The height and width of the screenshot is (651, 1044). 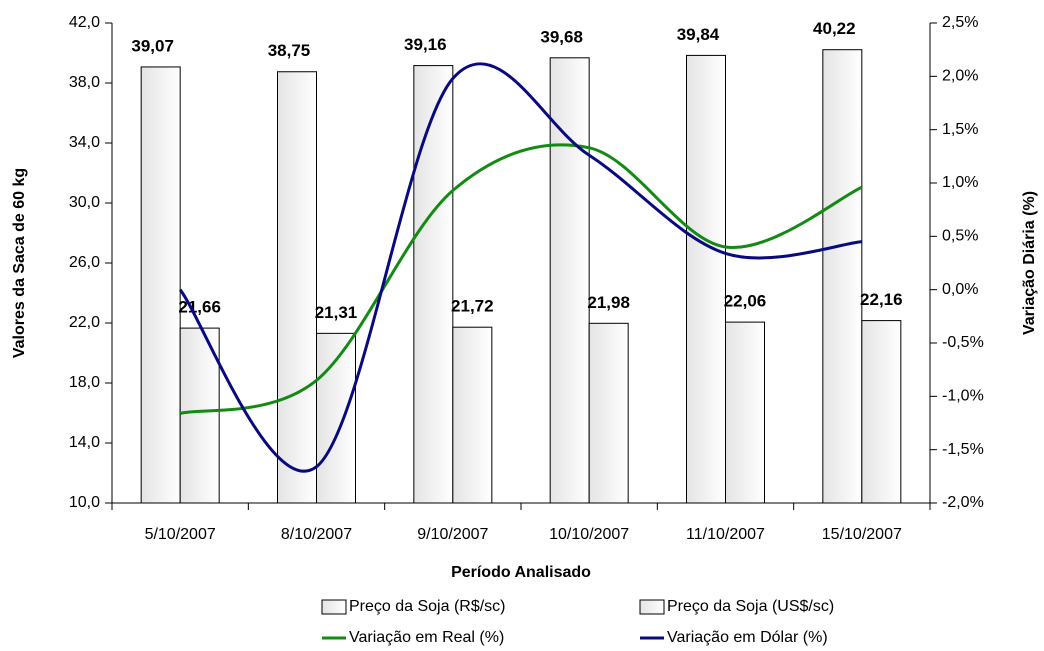 I want to click on data-label: 21,66, so click(x=199, y=307).